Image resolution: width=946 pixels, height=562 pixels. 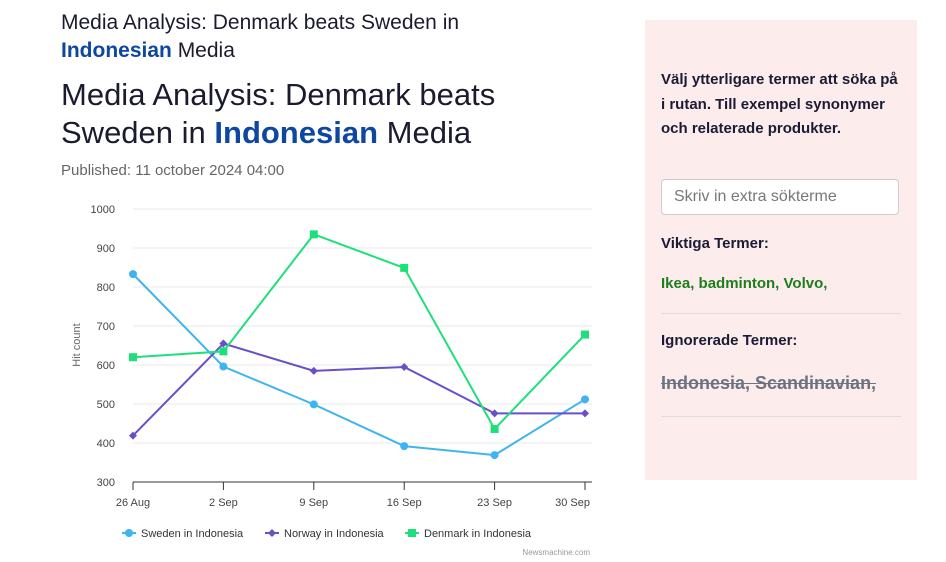 I want to click on important-terms: Ikea, badminton, Volvo,, so click(x=744, y=283).